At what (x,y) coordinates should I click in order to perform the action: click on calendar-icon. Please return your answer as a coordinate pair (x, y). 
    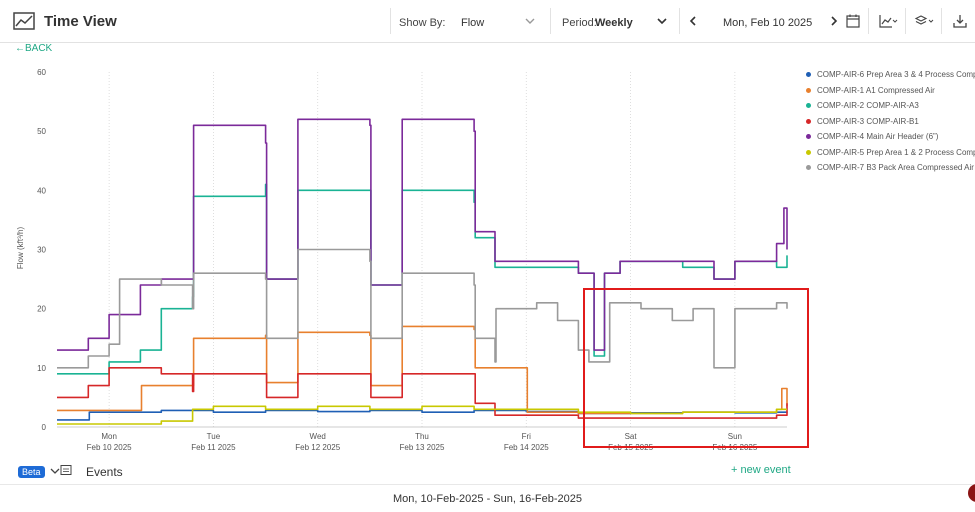
    Looking at the image, I should click on (853, 21).